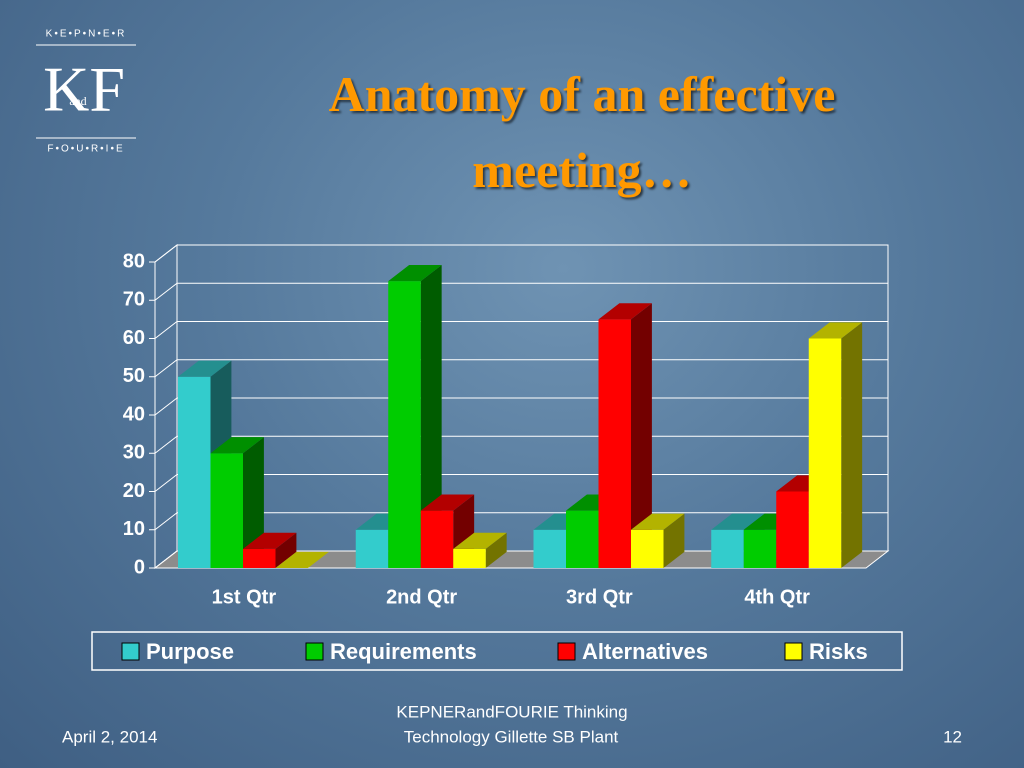 The image size is (1024, 768). I want to click on x-tick-label: 4th Qtr, so click(777, 597).